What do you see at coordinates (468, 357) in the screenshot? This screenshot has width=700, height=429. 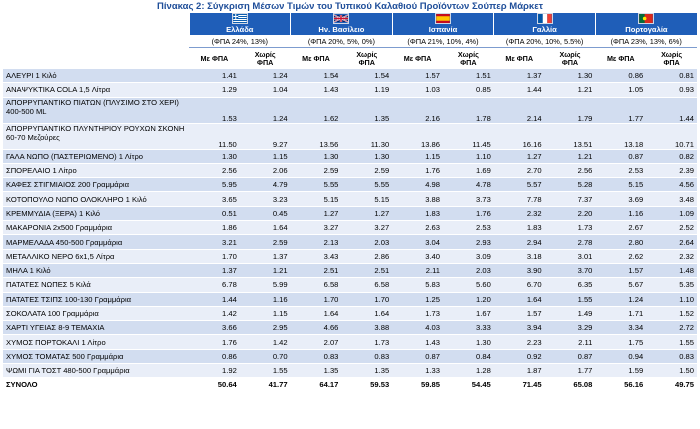 I see `price-without-vat: 0.84` at bounding box center [468, 357].